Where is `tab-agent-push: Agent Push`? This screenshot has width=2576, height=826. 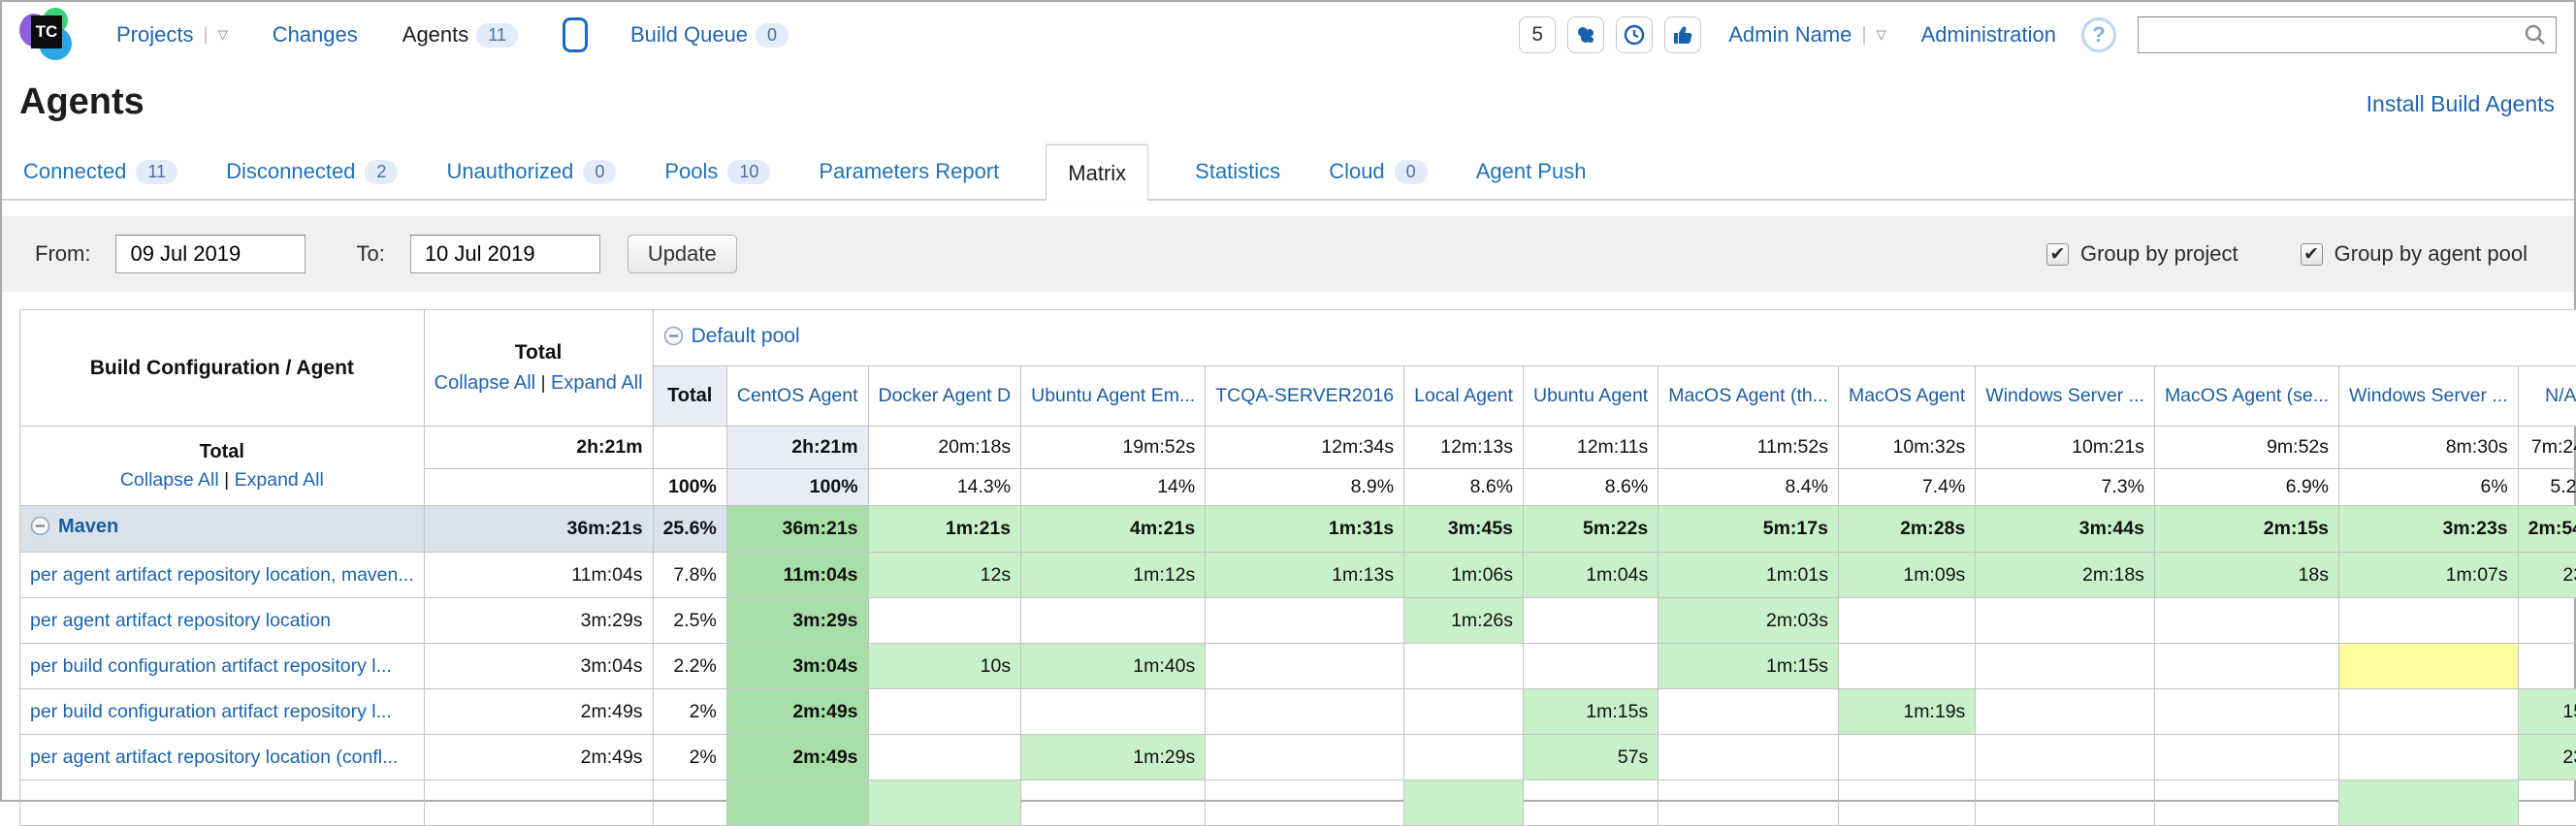
tab-agent-push: Agent Push is located at coordinates (1531, 171).